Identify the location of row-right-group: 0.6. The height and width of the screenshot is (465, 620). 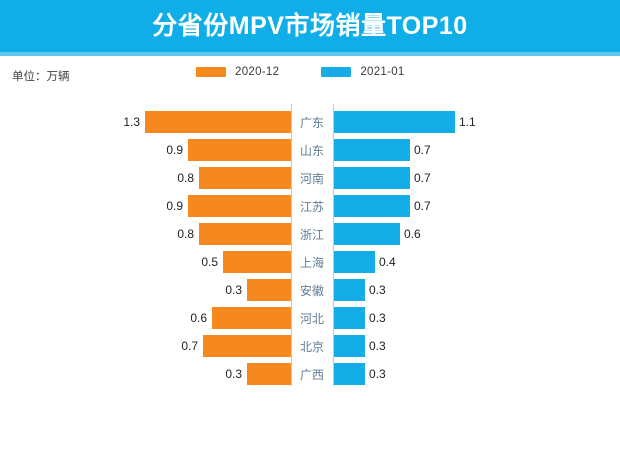
(377, 234).